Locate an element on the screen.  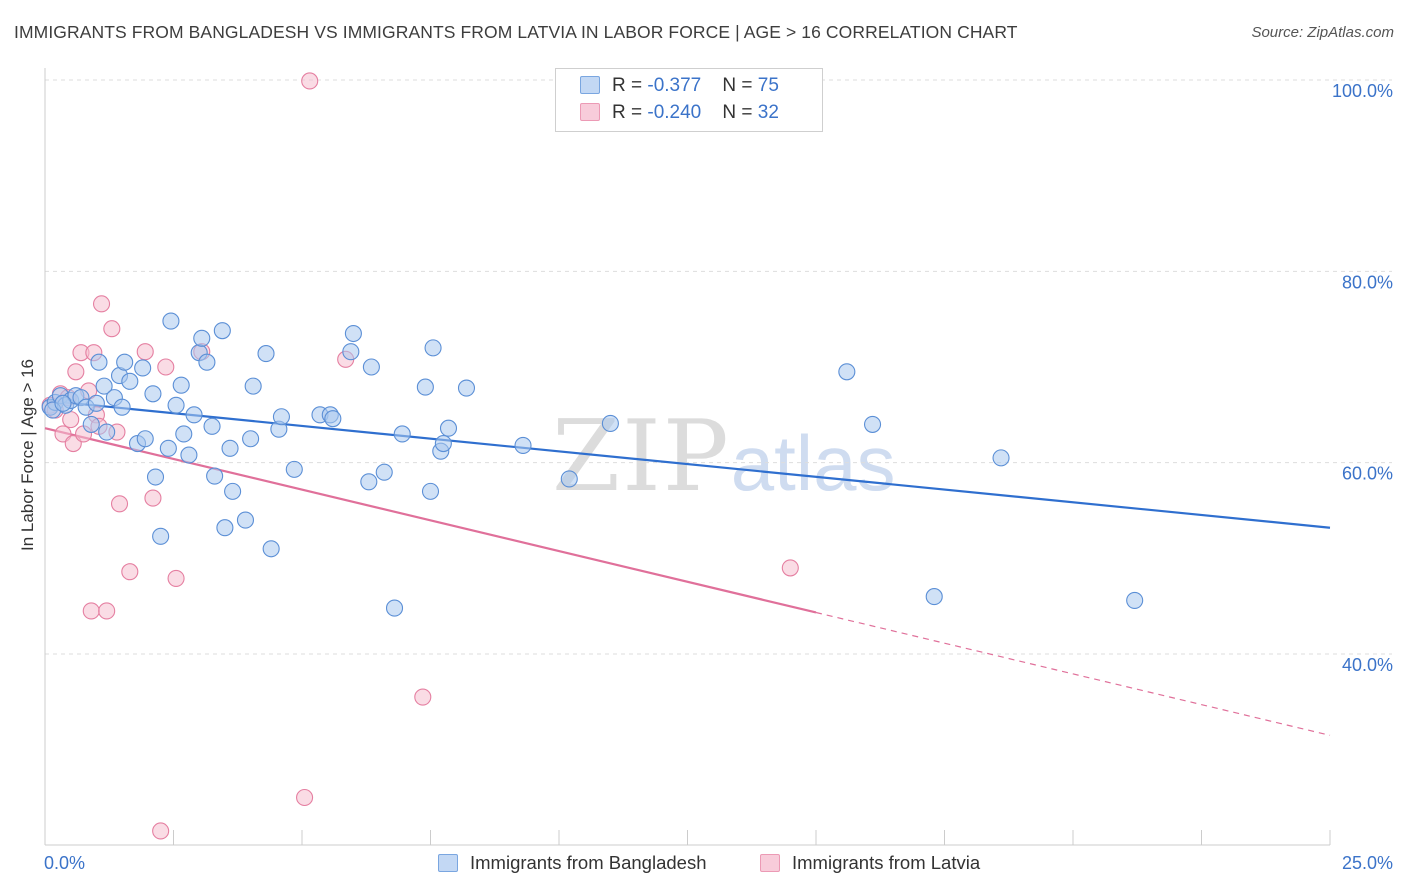
legend-swatch-bangladesh is located at coordinates (590, 85).